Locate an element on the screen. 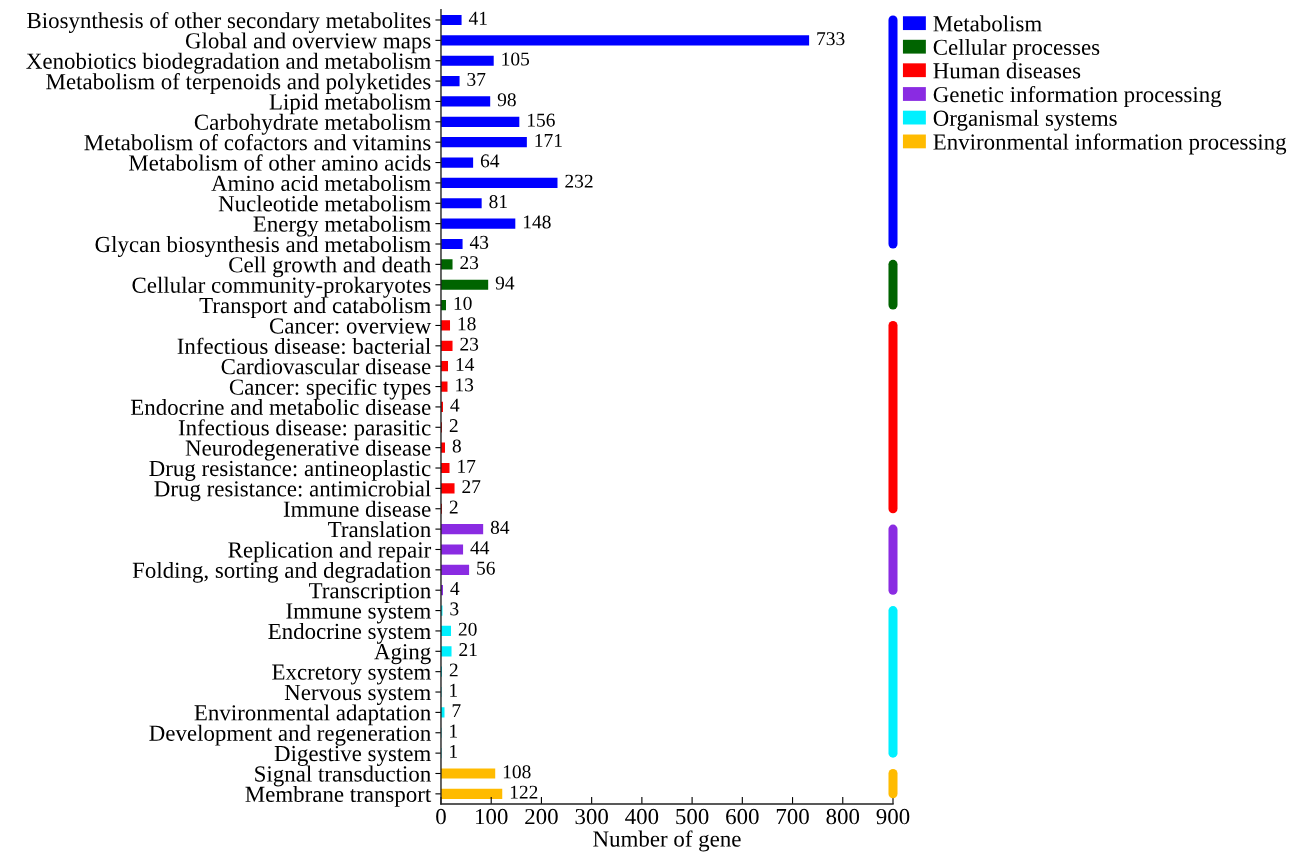 The width and height of the screenshot is (1314, 853). data-label: 122 is located at coordinates (524, 792).